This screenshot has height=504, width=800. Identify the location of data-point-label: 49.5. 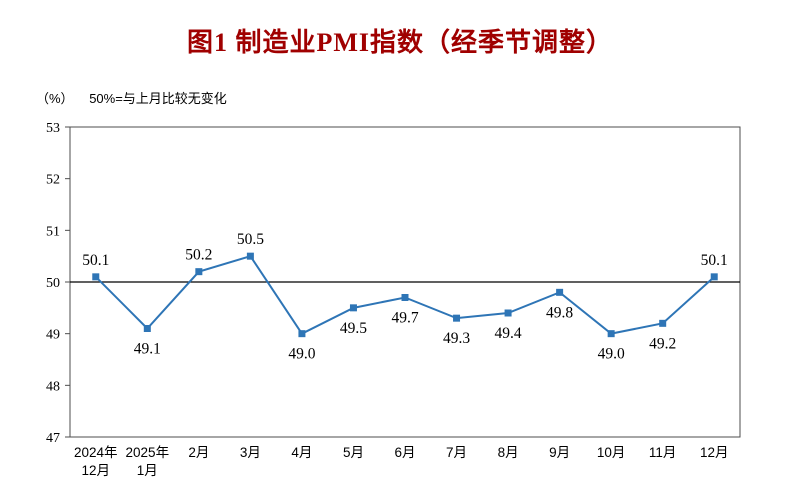
(353, 328).